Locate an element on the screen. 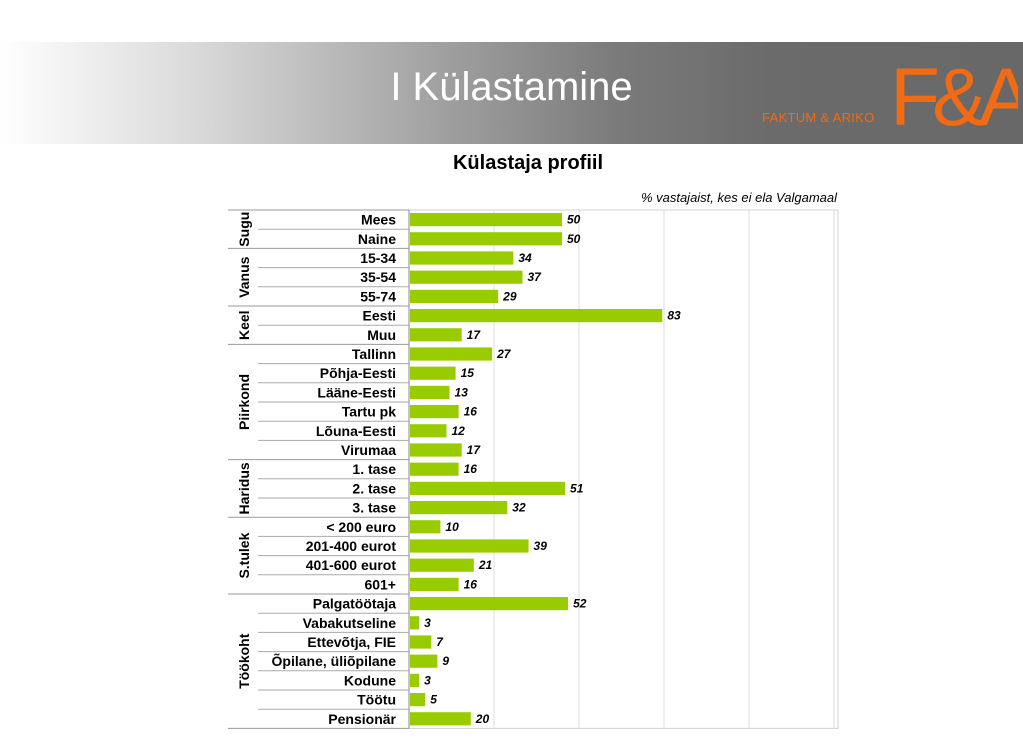  brand-logo: F&A is located at coordinates (954, 95).